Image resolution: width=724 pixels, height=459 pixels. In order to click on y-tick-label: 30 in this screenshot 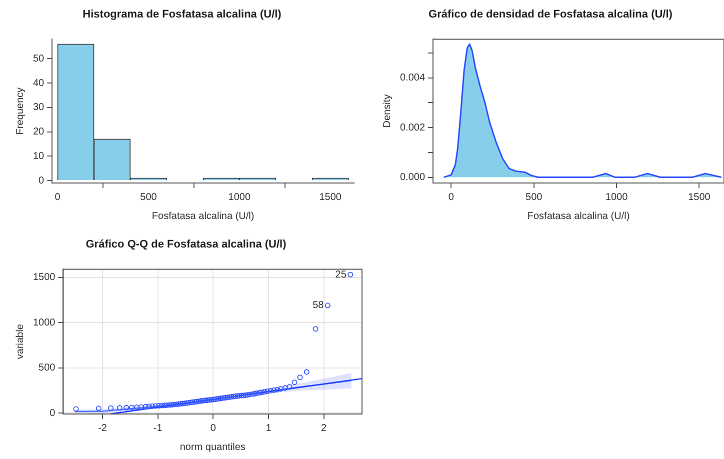, I will do `click(39, 108)`.